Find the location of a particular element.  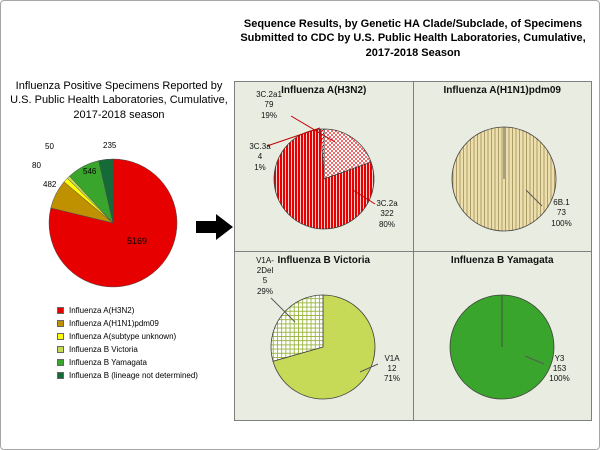

value-label-a-h3n2: 5169 is located at coordinates (137, 241).